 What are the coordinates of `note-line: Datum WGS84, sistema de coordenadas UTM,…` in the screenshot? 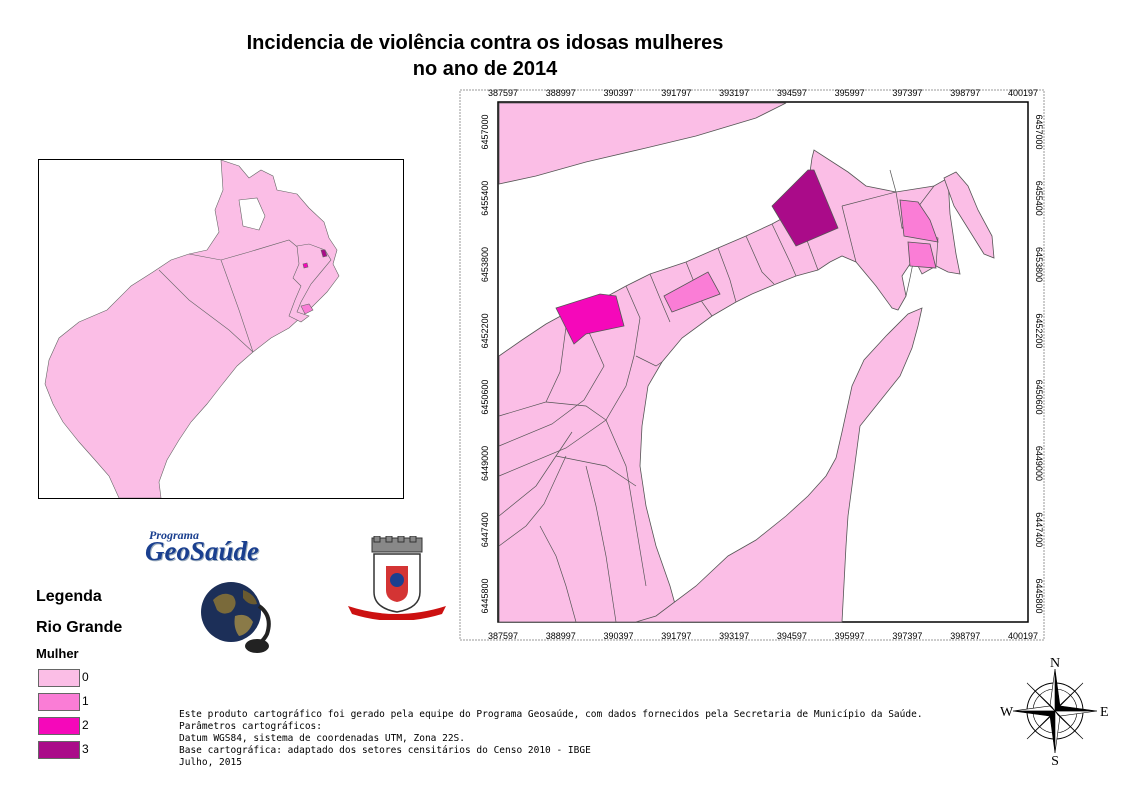 It's located at (322, 738).